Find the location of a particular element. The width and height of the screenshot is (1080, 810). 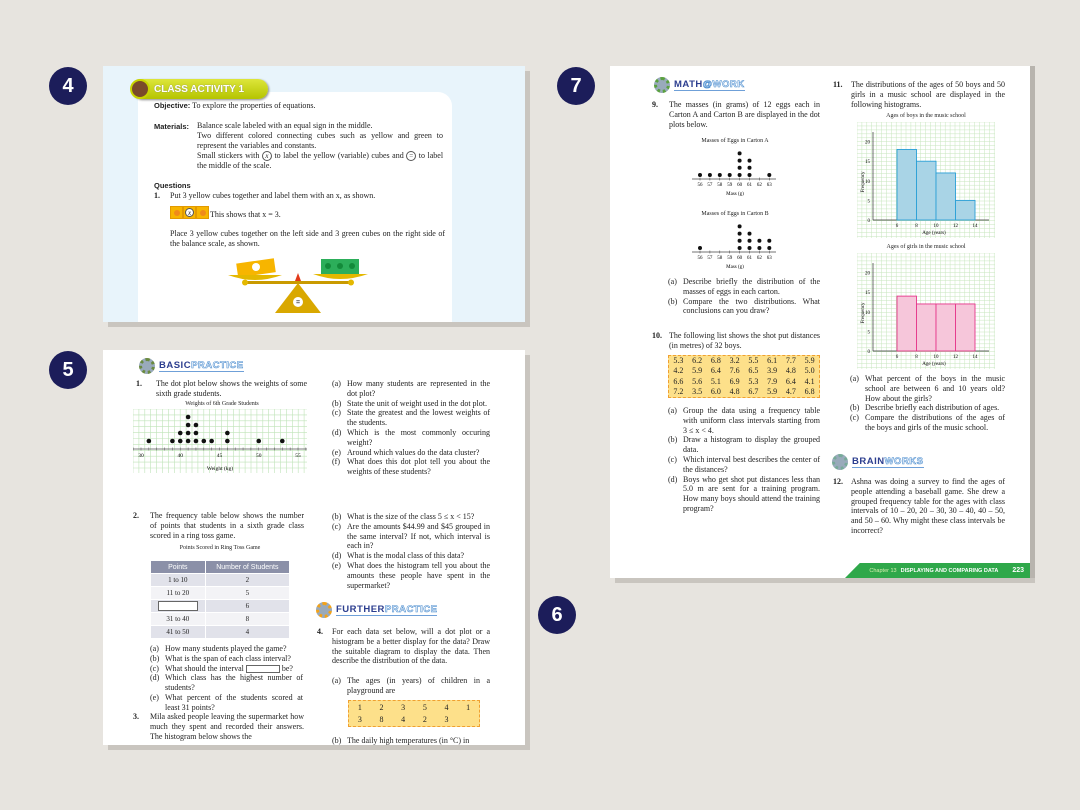

table-cell: 5 is located at coordinates (247, 593).